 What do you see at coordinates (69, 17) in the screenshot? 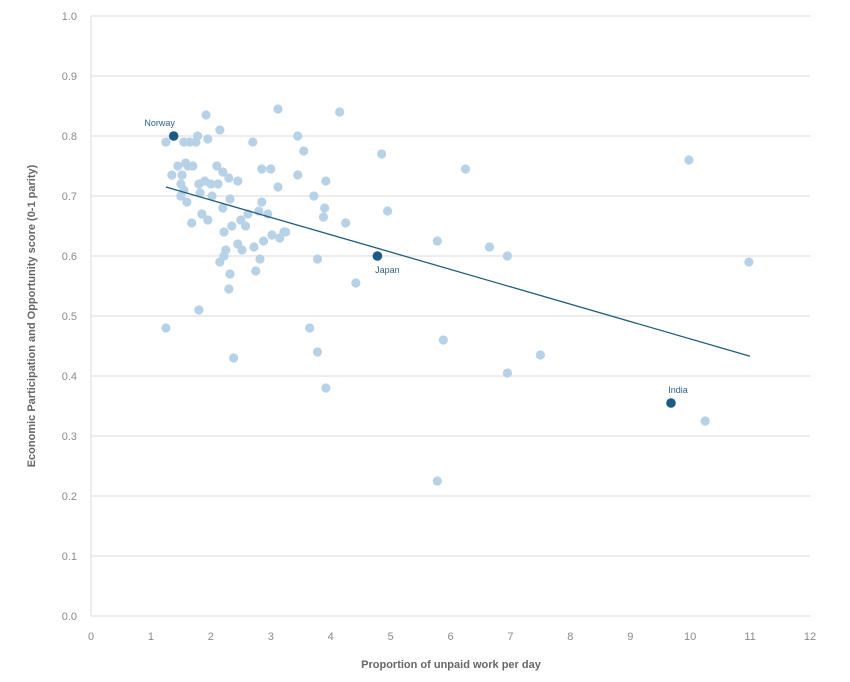
I see `y-tick-label: 1.0` at bounding box center [69, 17].